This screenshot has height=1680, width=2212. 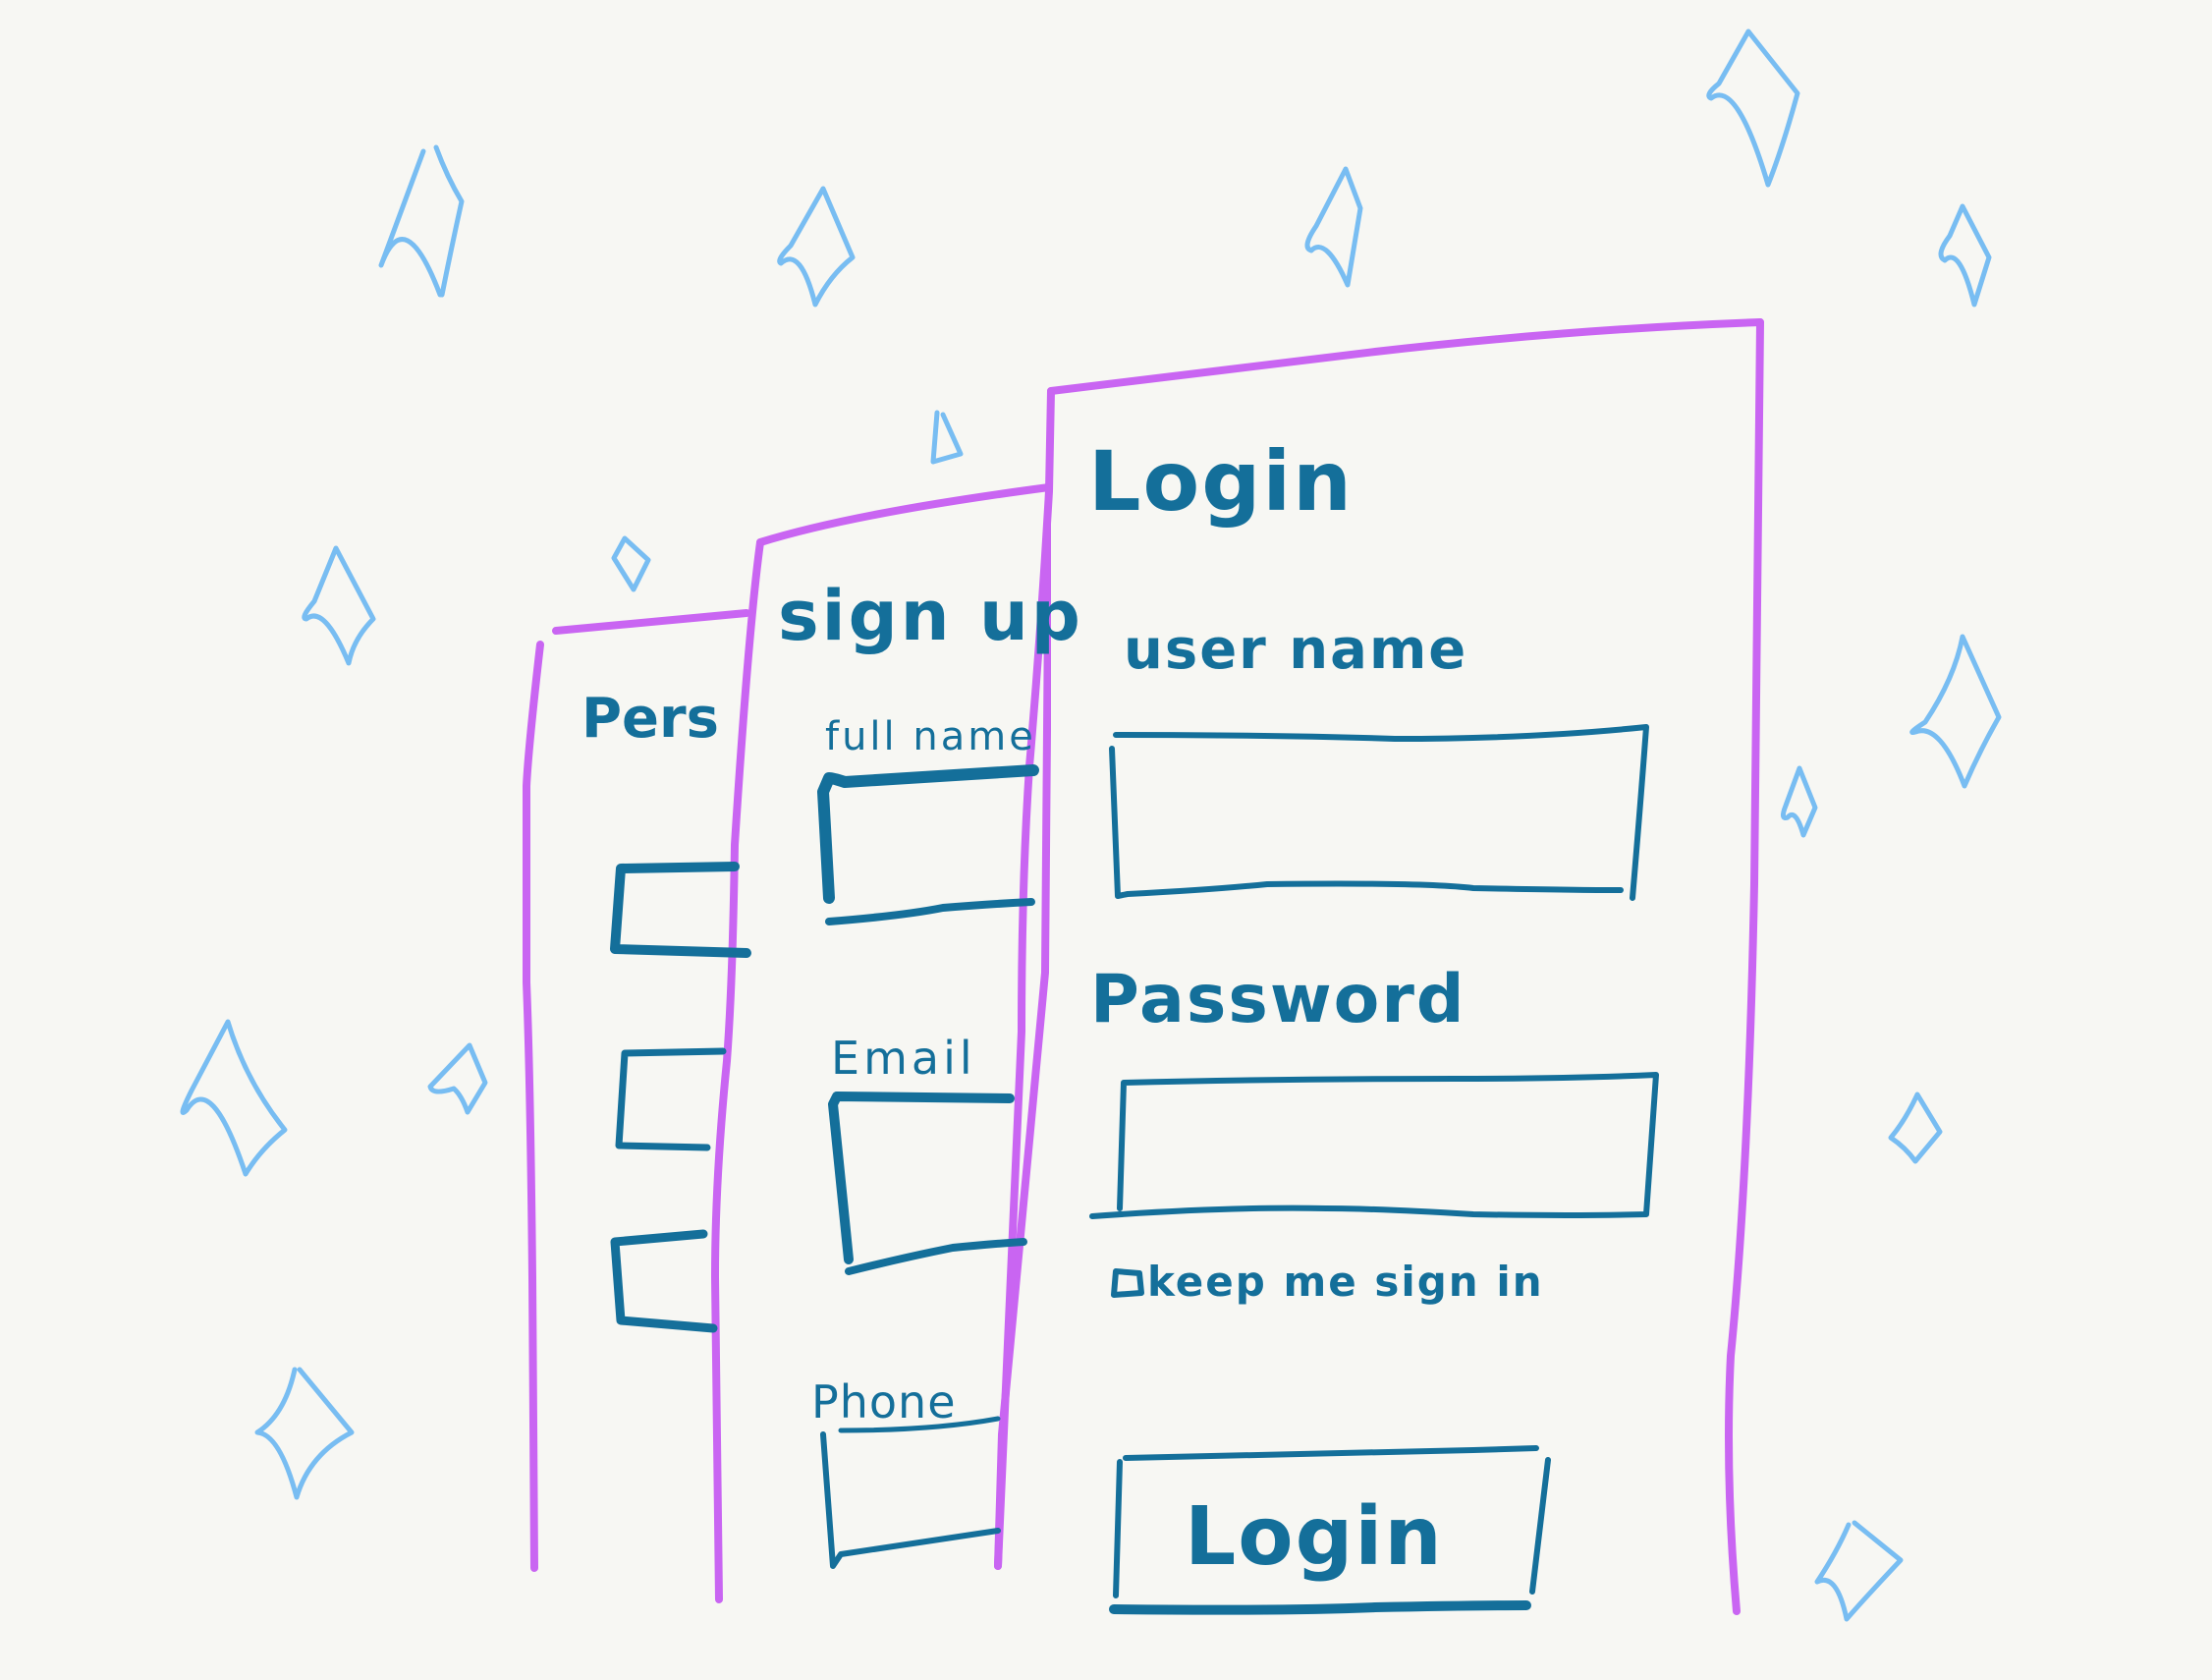 I want to click on password-label: Password, so click(x=1278, y=999).